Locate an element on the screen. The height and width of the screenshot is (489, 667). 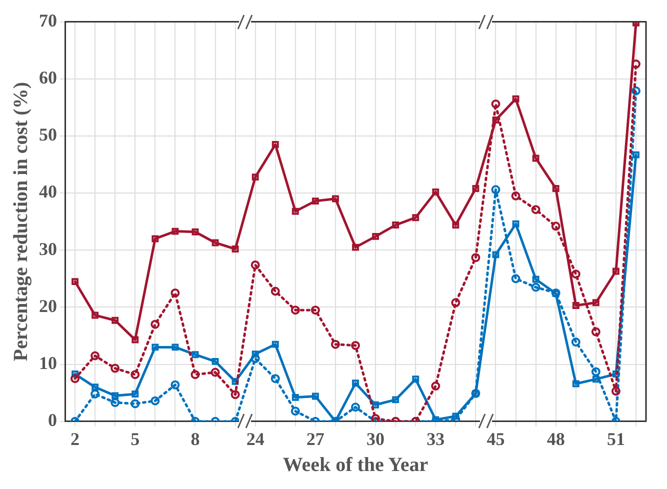
y-tick-label: 30 is located at coordinates (48, 248).